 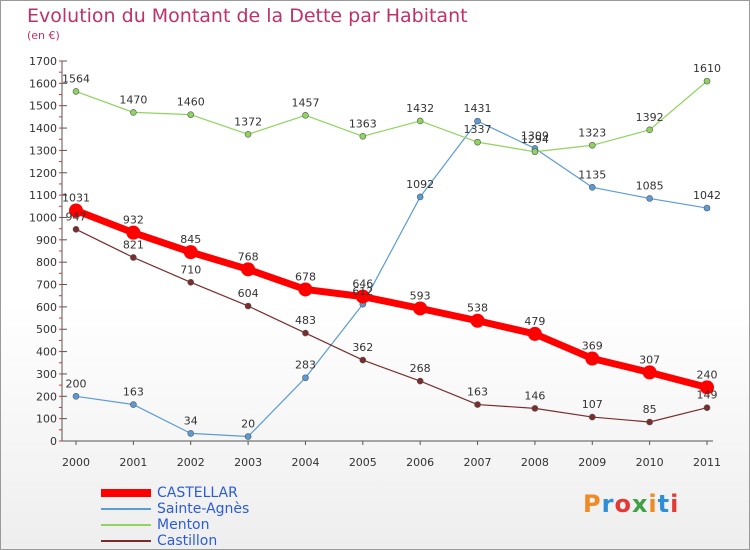 What do you see at coordinates (43, 128) in the screenshot?
I see `y-tick-label: 1400` at bounding box center [43, 128].